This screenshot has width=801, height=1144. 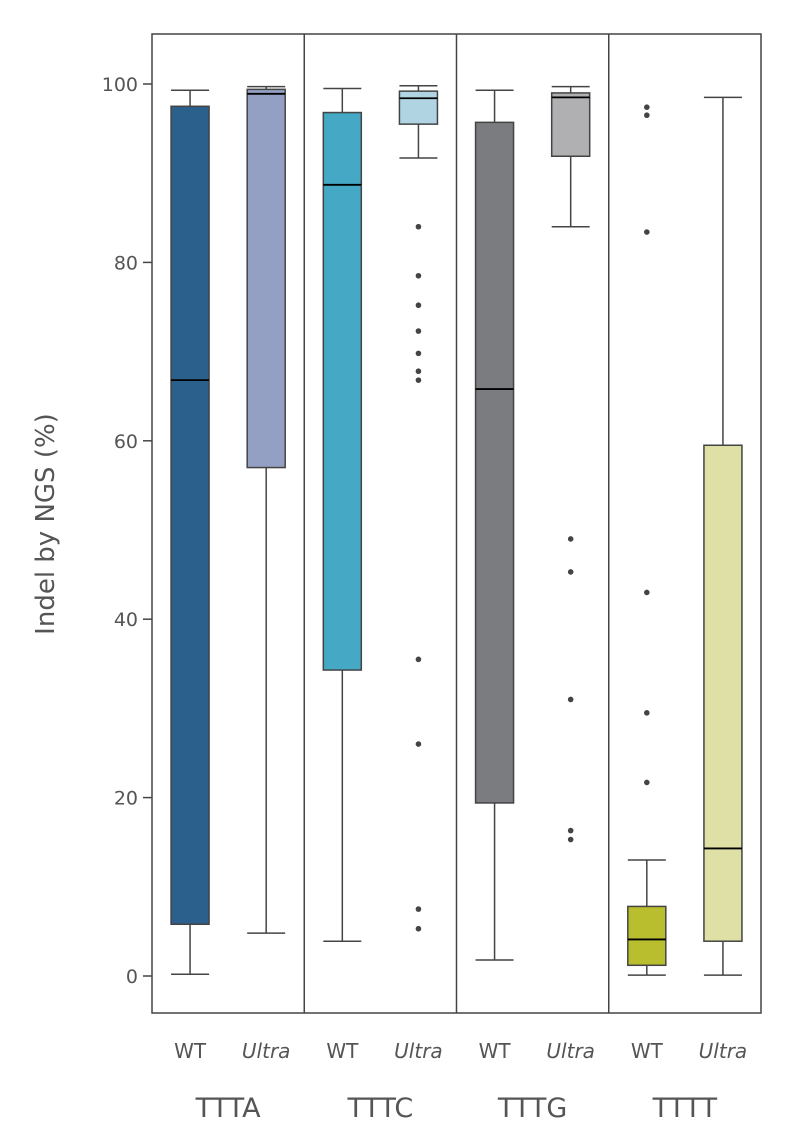 I want to click on y-axis-title: Indel by NGS (%), so click(x=46, y=524).